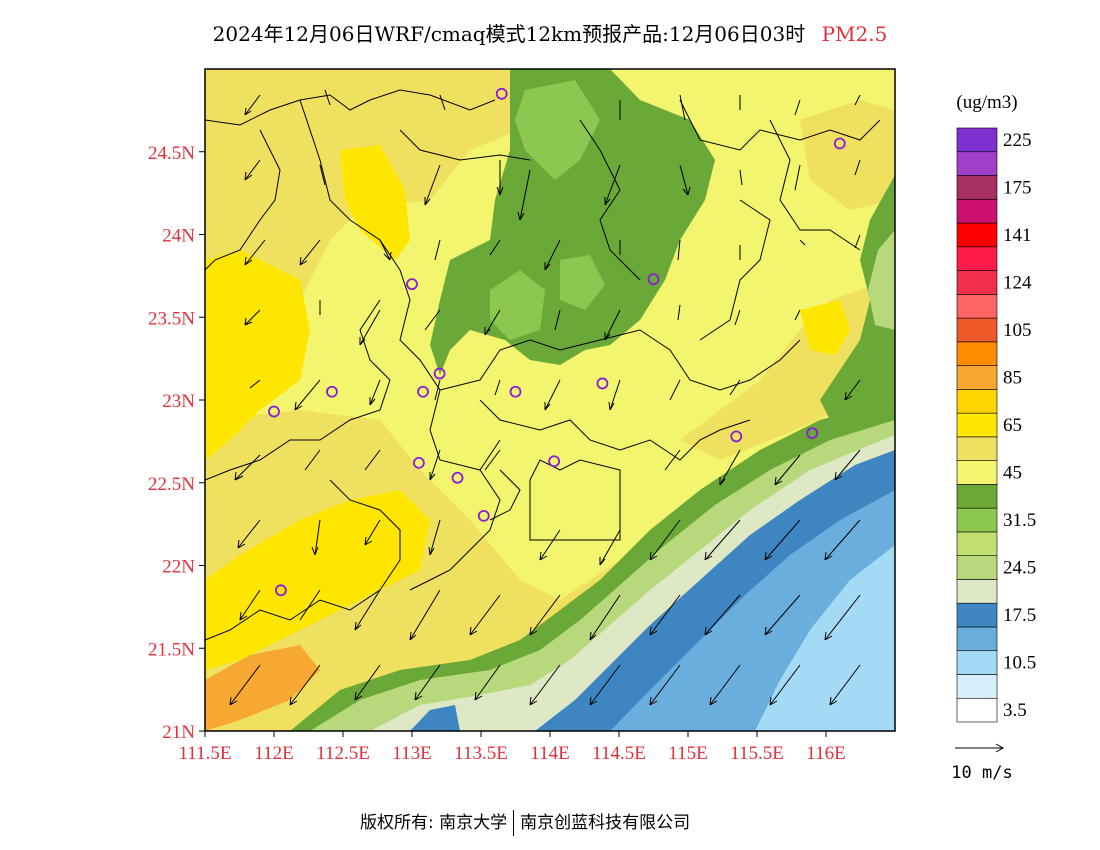 The width and height of the screenshot is (1100, 850). I want to click on y-tick-label: 23N, so click(178, 401).